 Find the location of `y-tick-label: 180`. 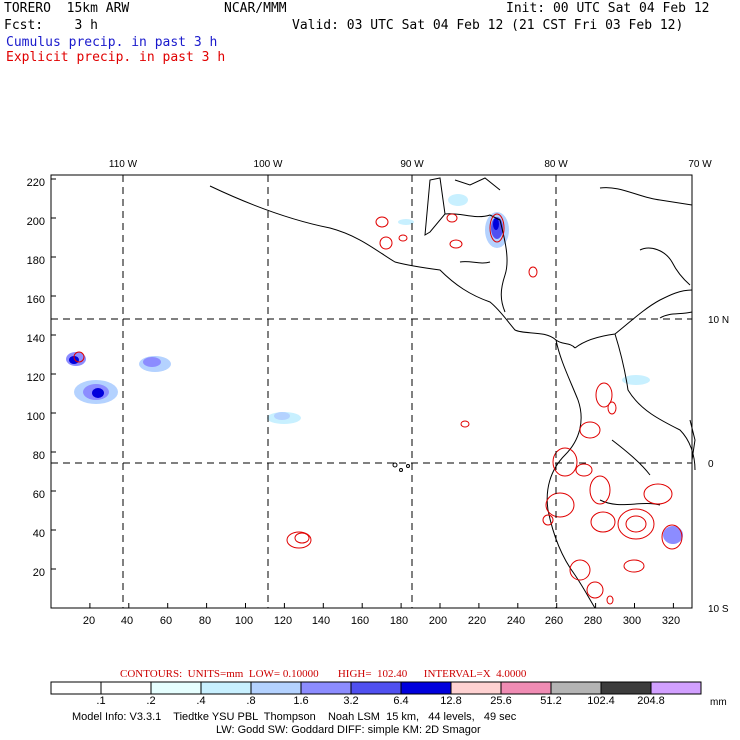

y-tick-label: 180 is located at coordinates (36, 261).